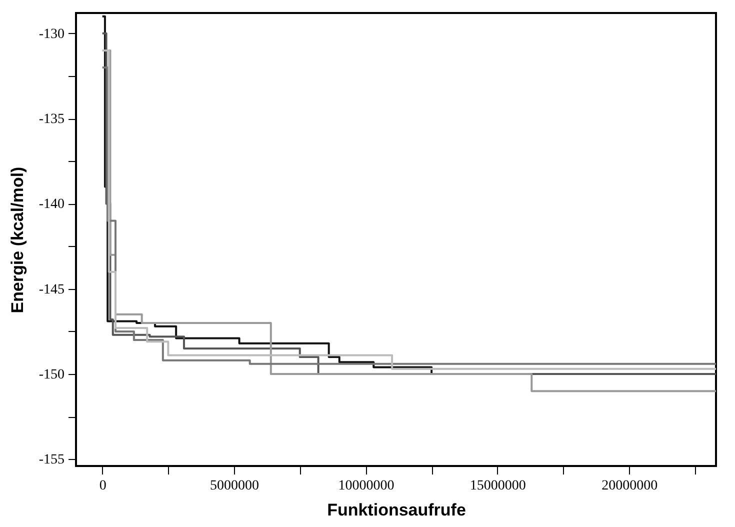 This screenshot has width=735, height=527. Describe the element at coordinates (51, 460) in the screenshot. I see `y-tick-label: -155` at that location.